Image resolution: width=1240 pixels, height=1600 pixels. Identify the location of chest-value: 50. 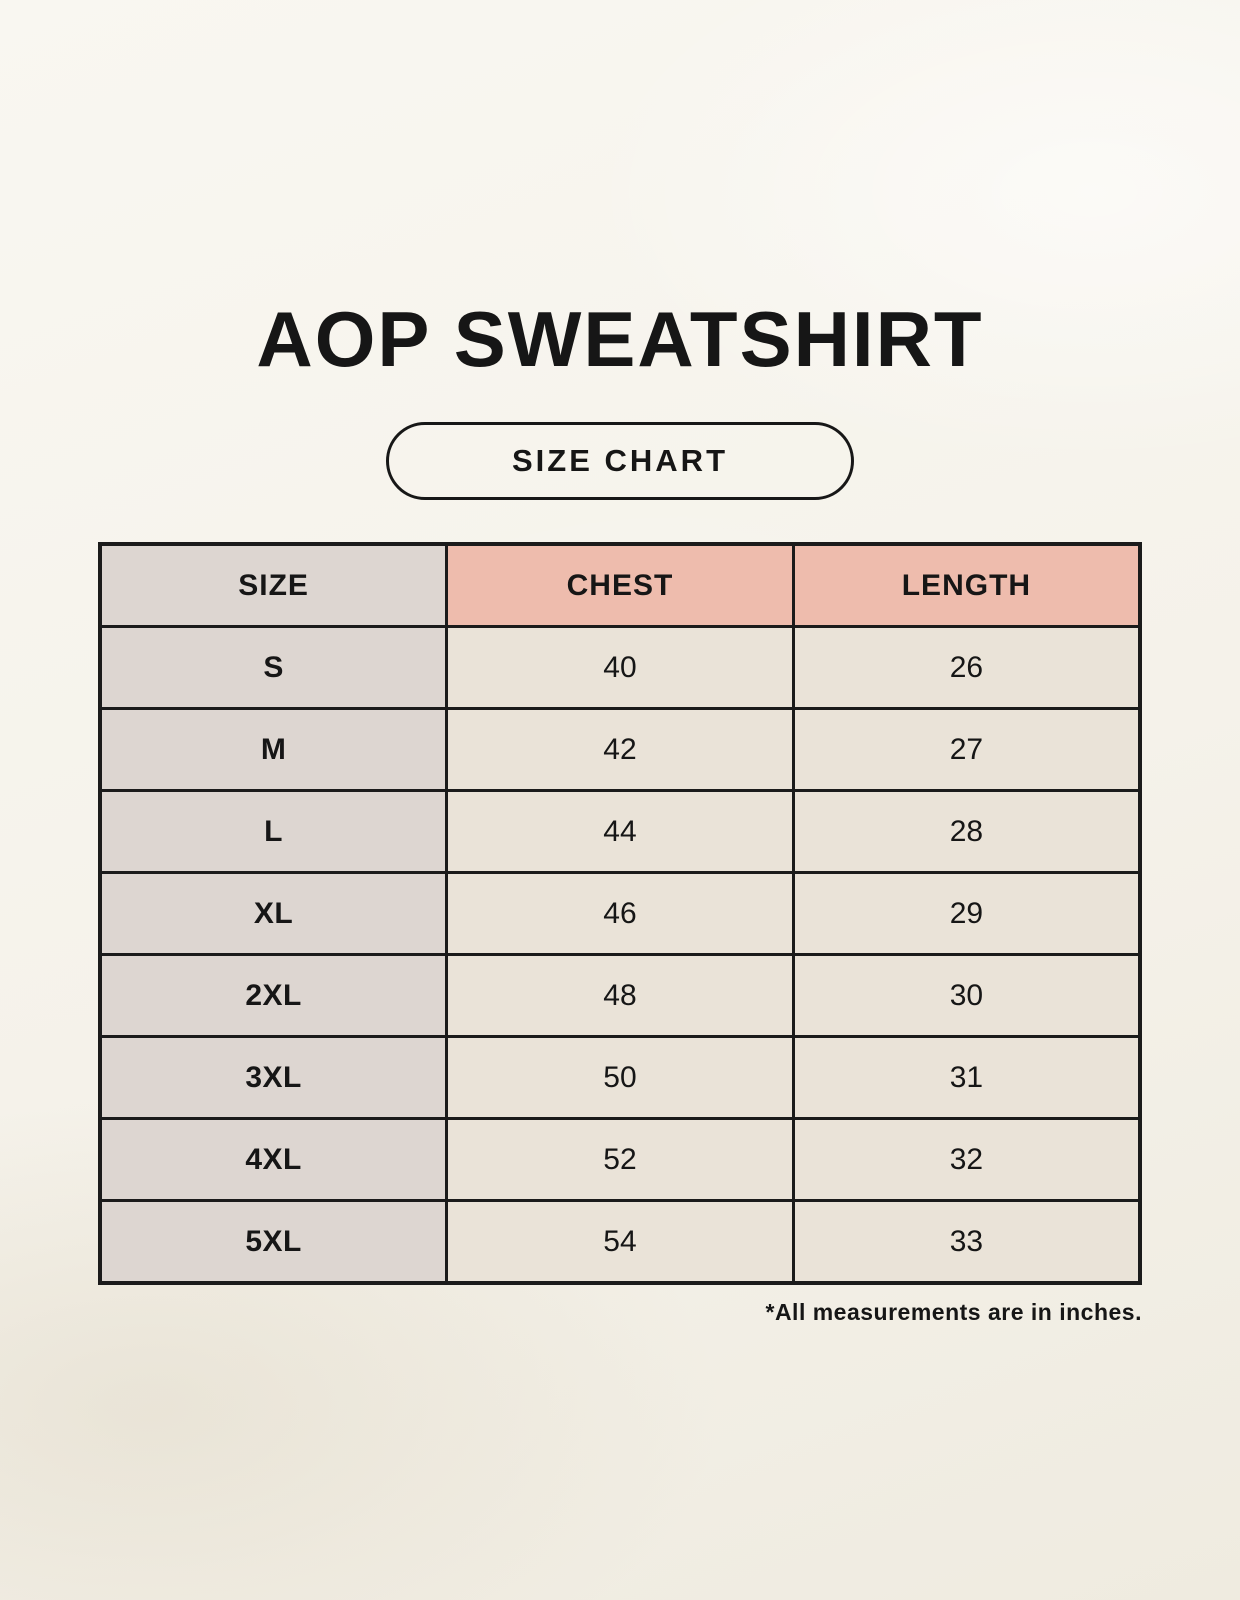
(620, 1077).